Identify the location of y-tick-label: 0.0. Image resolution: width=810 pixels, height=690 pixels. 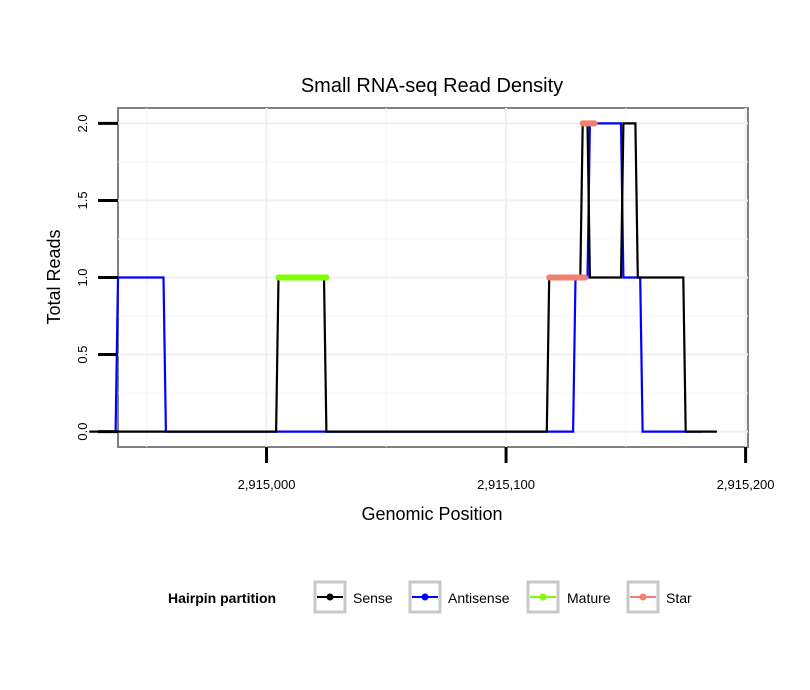
(82, 432).